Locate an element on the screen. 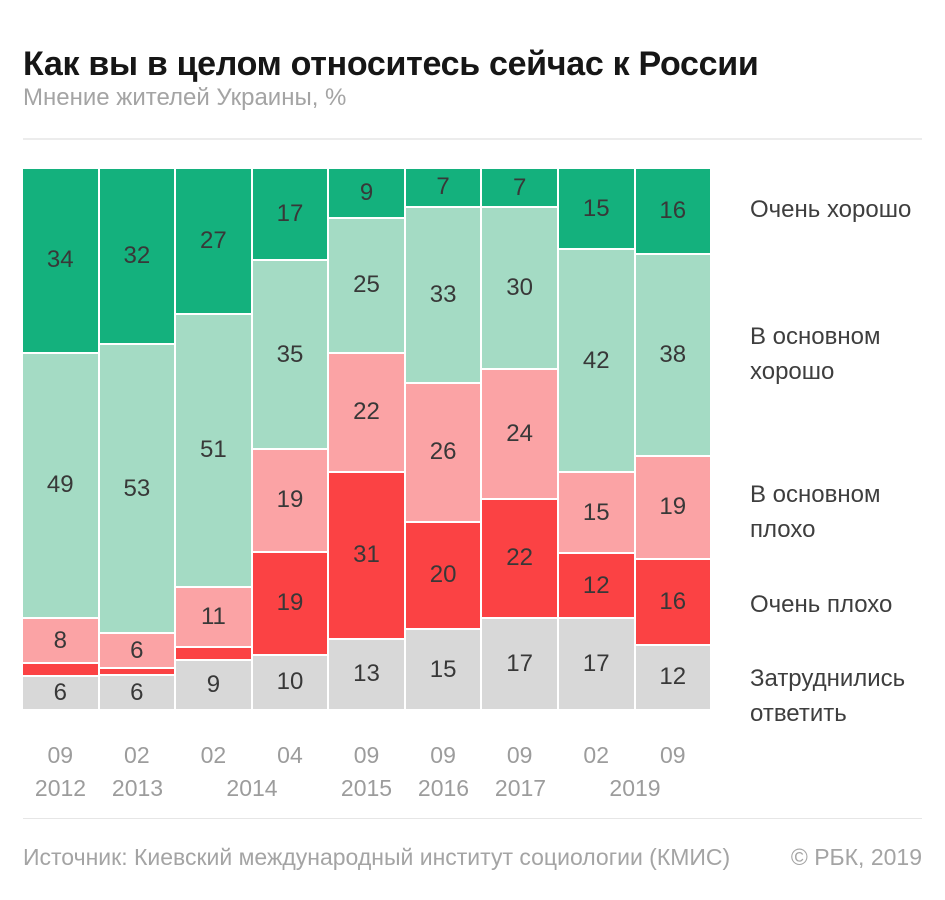  legend-label: В основном хорошо is located at coordinates (815, 354).